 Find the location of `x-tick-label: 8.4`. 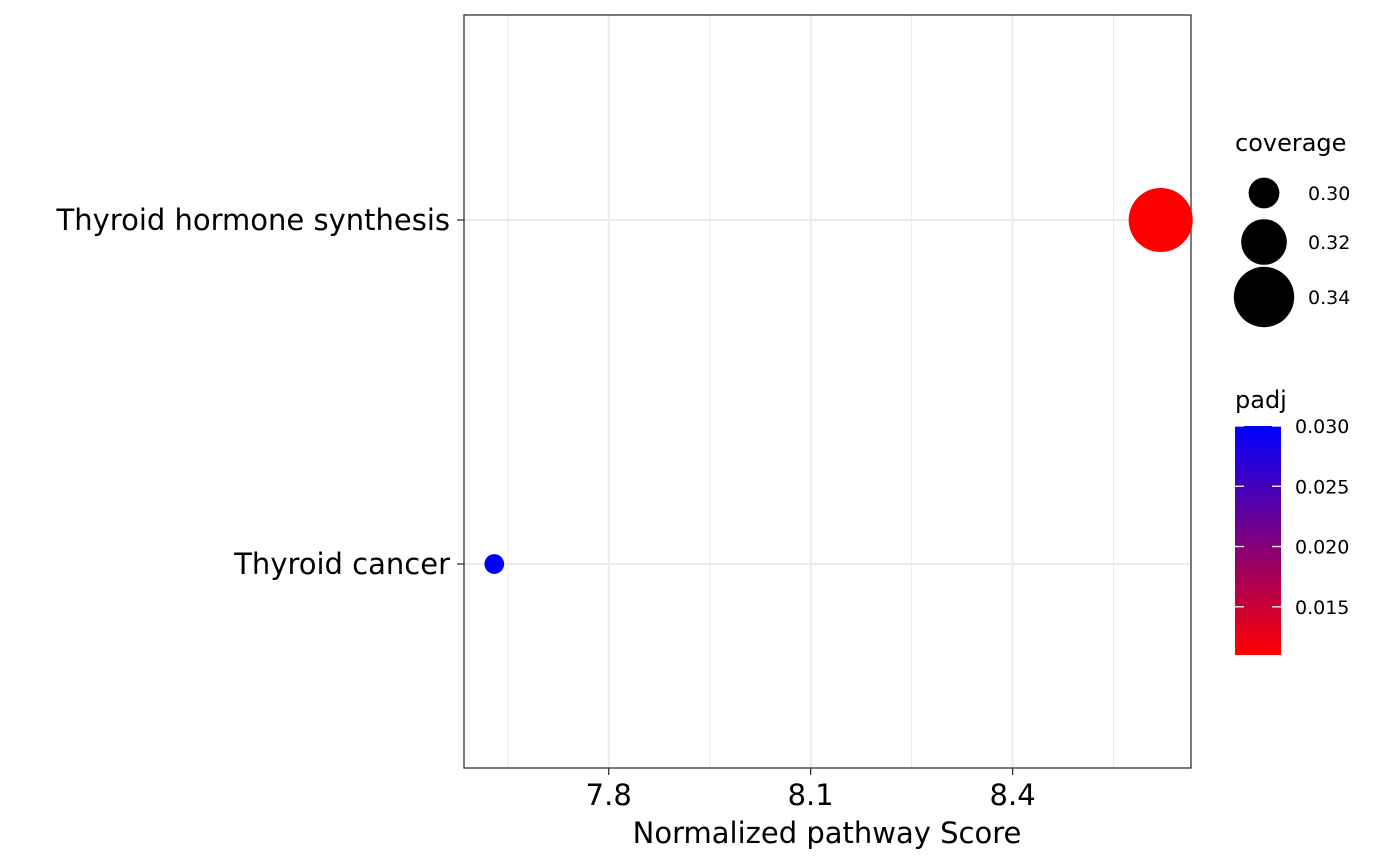

x-tick-label: 8.4 is located at coordinates (1013, 795).